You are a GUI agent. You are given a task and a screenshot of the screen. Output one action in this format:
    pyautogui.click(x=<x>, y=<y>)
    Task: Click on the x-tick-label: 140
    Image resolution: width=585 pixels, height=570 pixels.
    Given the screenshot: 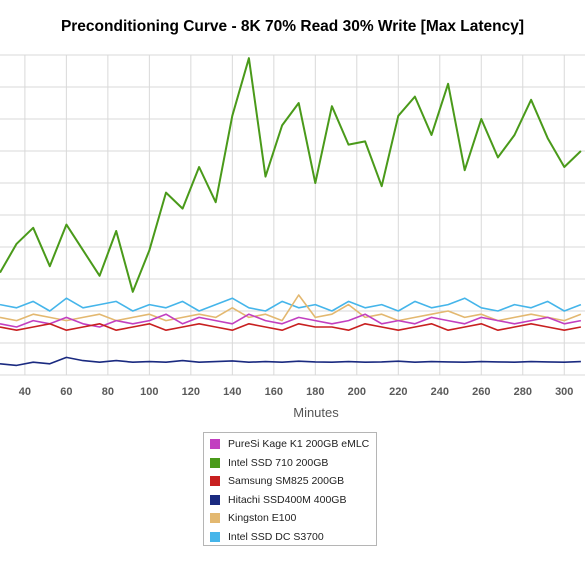 What is the action you would take?
    pyautogui.click(x=232, y=392)
    